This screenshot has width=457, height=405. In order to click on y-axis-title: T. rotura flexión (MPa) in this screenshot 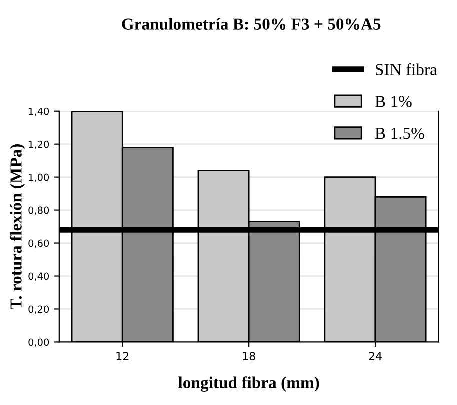, I will do `click(18, 227)`.